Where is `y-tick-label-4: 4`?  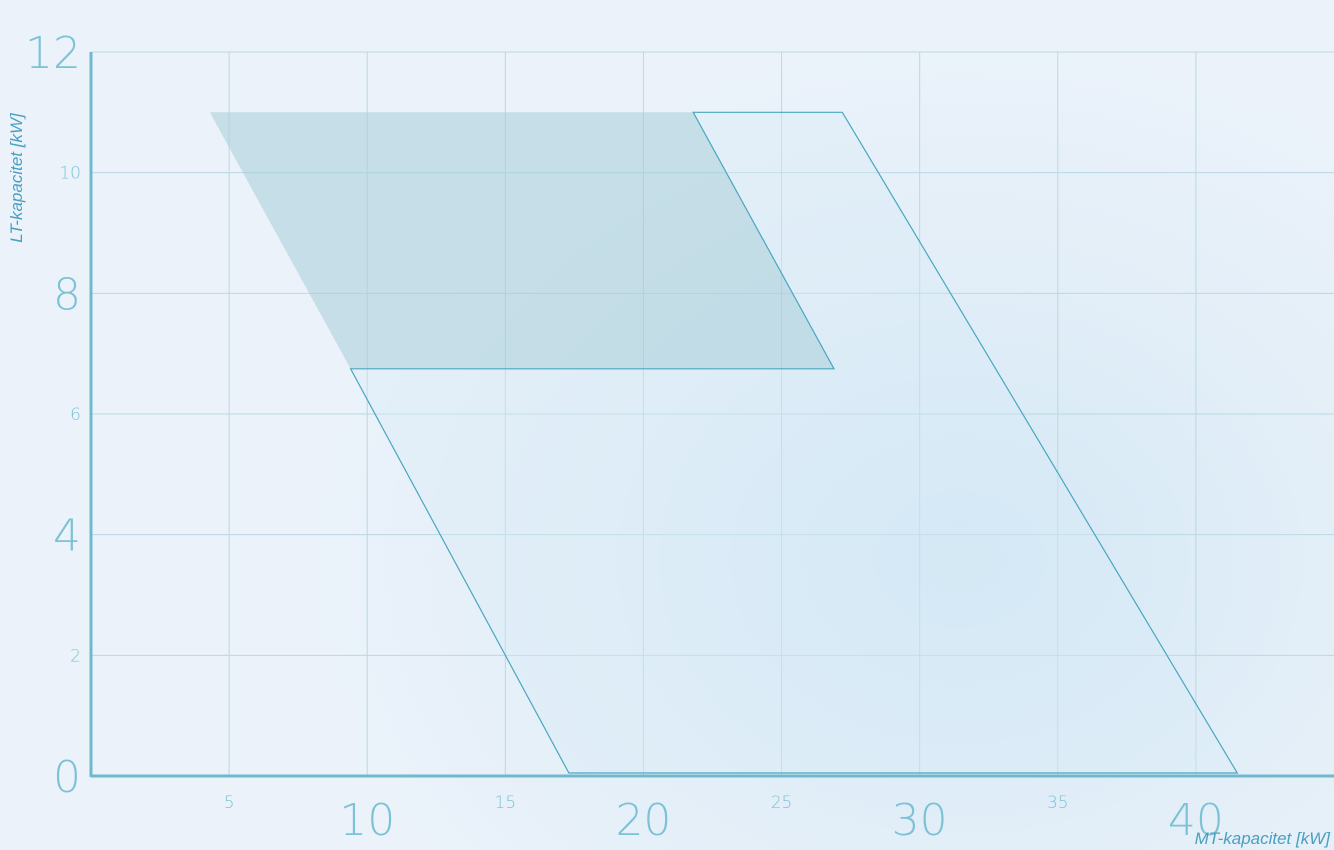
y-tick-label-4: 4 is located at coordinates (67, 536).